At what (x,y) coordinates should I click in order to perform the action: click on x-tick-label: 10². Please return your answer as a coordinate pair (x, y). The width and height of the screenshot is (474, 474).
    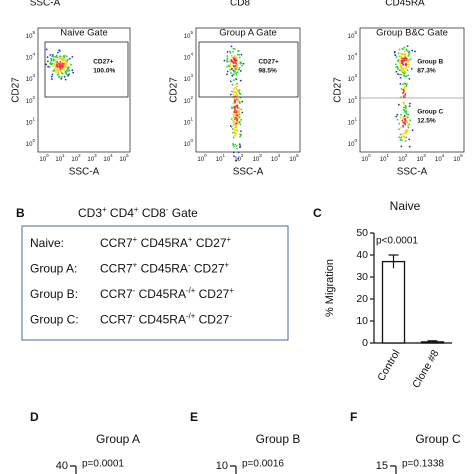
    Looking at the image, I should click on (239, 157).